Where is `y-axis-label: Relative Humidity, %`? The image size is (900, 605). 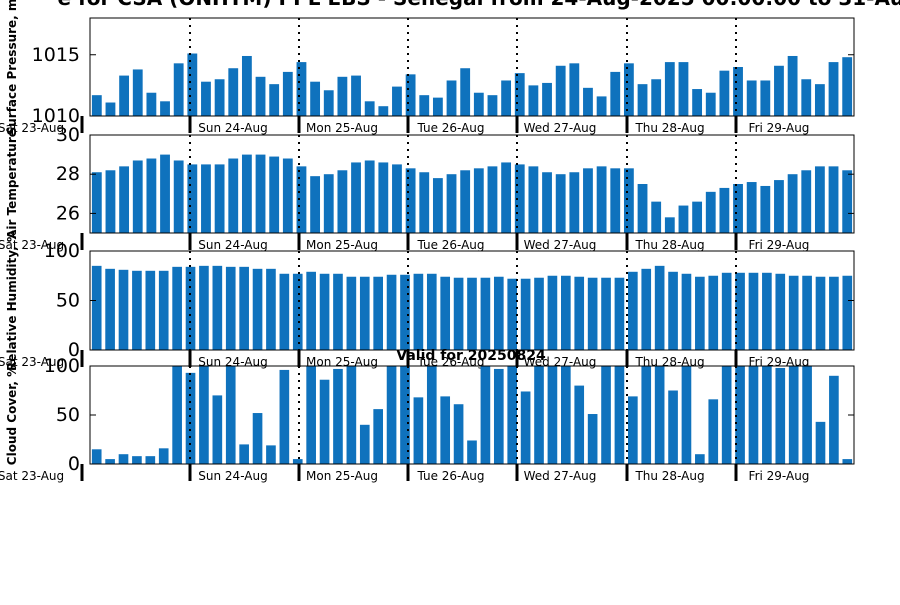 y-axis-label: Relative Humidity, % is located at coordinates (12, 300).